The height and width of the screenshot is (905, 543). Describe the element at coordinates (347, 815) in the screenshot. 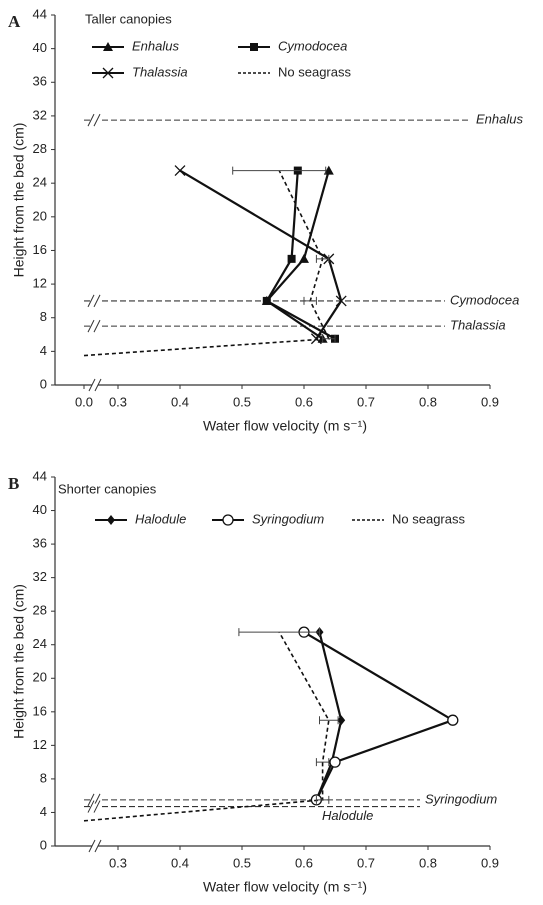

I see `canopy-label: Halodule` at that location.